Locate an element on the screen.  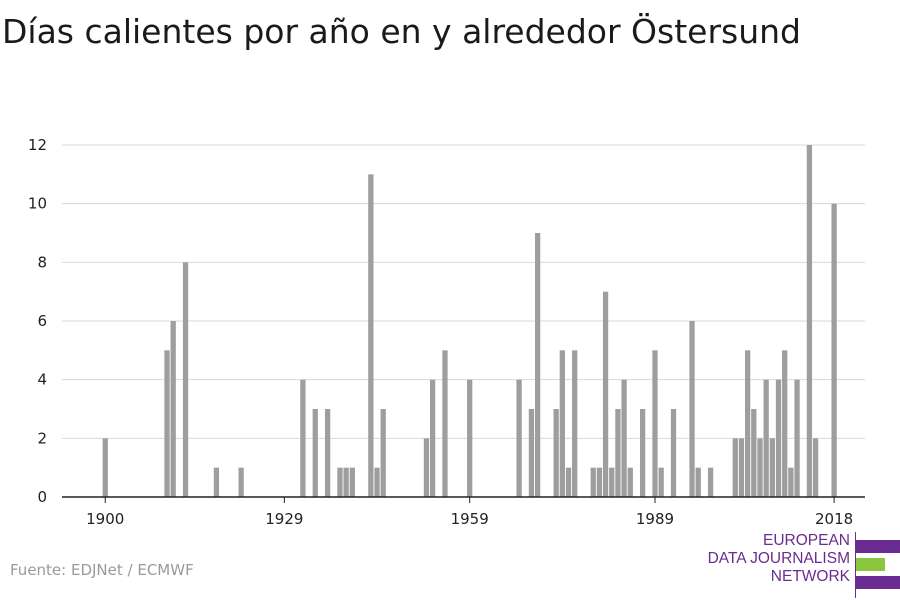
bar-2003 is located at coordinates (741, 467).